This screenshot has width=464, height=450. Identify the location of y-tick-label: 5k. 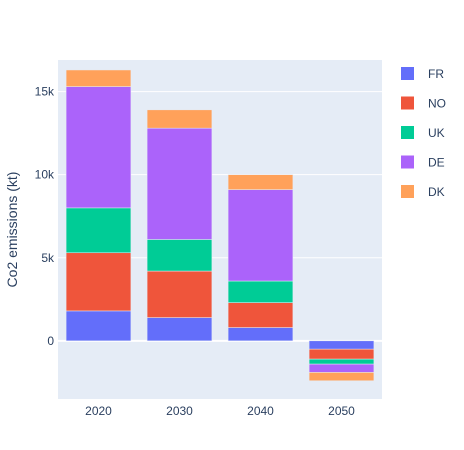
(48, 258).